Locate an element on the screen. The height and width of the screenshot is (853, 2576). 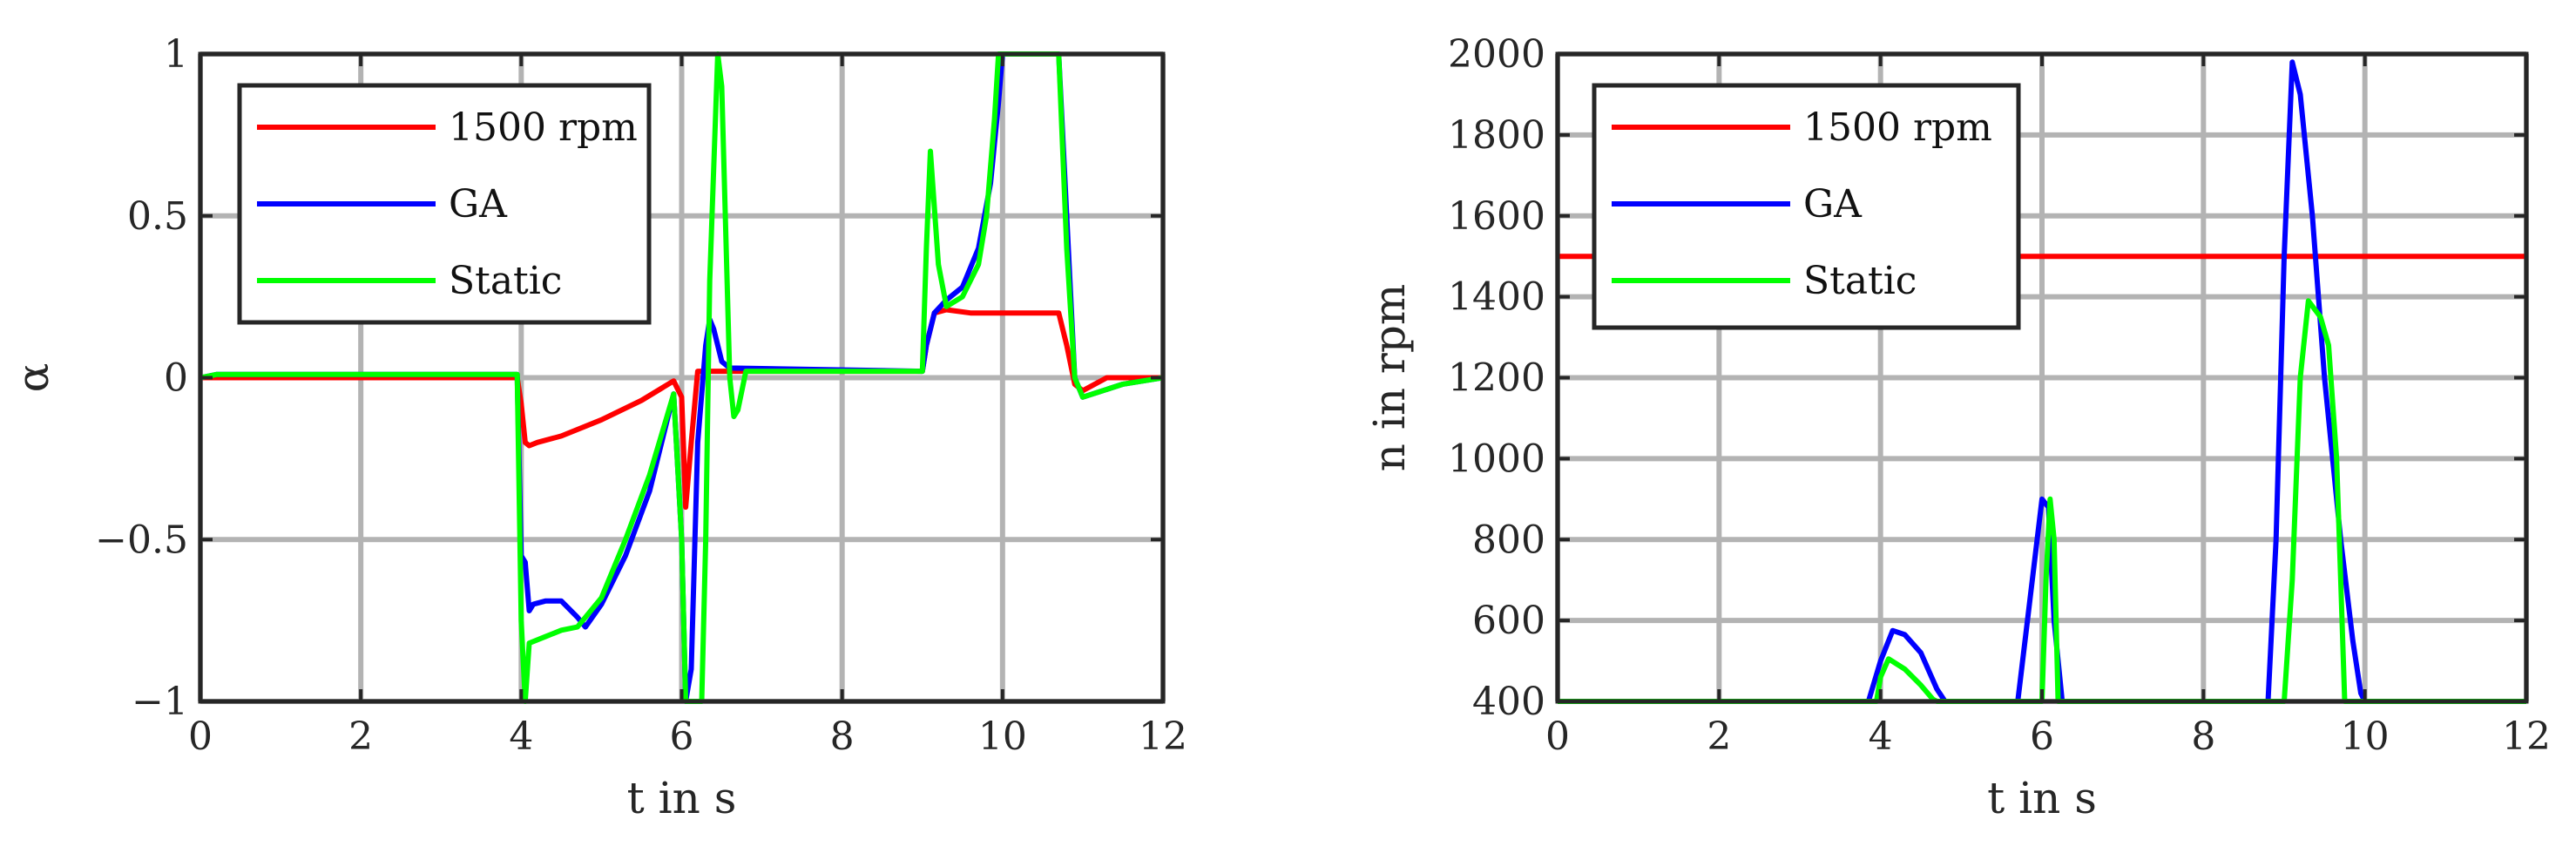
series-line-1500-rpm is located at coordinates (681, 409).